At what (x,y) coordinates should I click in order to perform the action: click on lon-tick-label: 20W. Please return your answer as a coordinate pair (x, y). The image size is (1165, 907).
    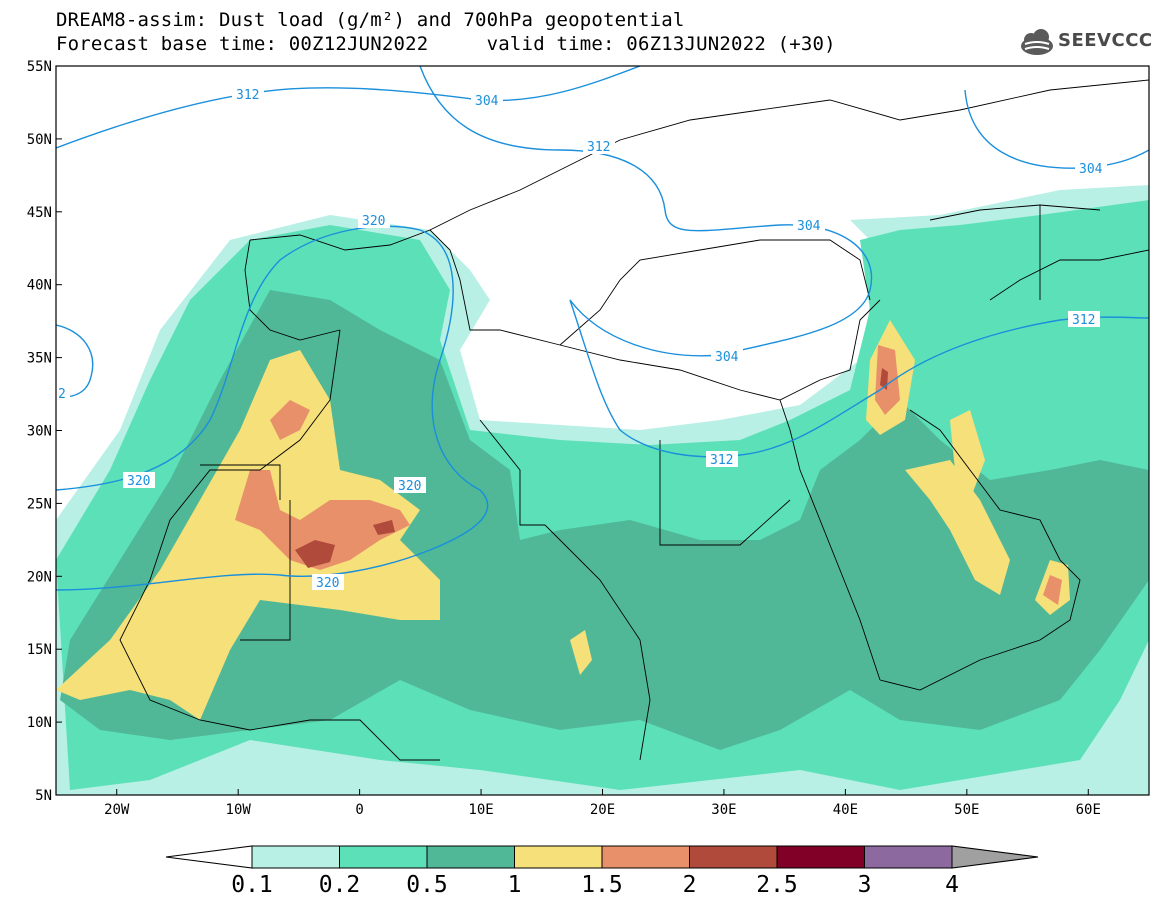
    Looking at the image, I should click on (117, 810).